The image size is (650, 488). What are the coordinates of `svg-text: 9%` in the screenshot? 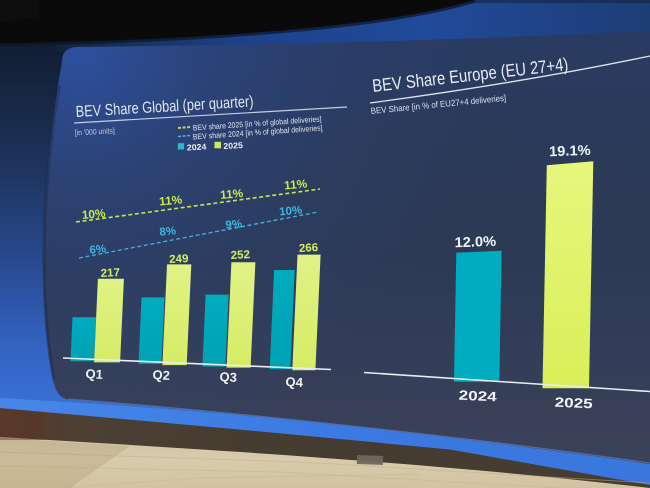 It's located at (234, 224).